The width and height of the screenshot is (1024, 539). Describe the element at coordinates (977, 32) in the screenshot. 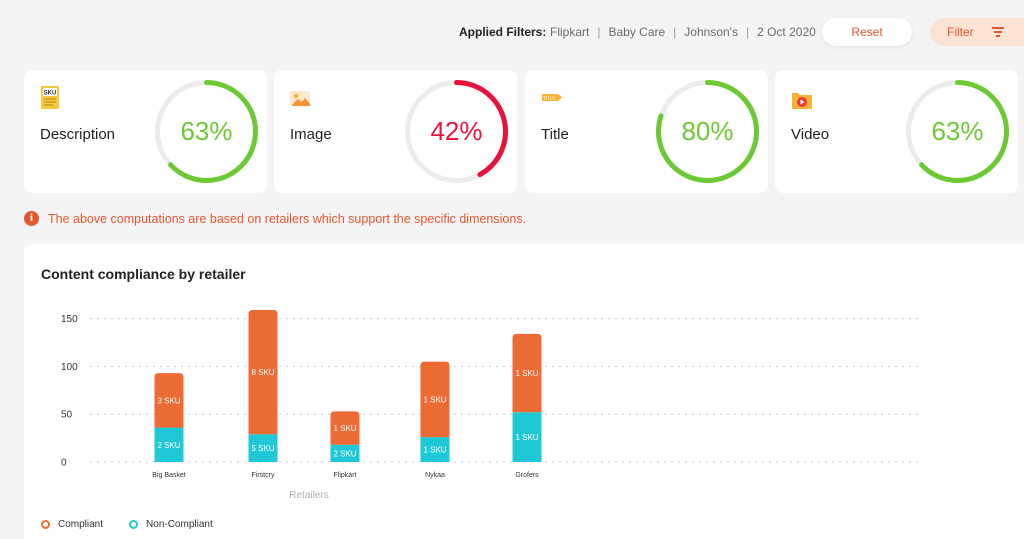

I see `filter-button: Filter` at that location.